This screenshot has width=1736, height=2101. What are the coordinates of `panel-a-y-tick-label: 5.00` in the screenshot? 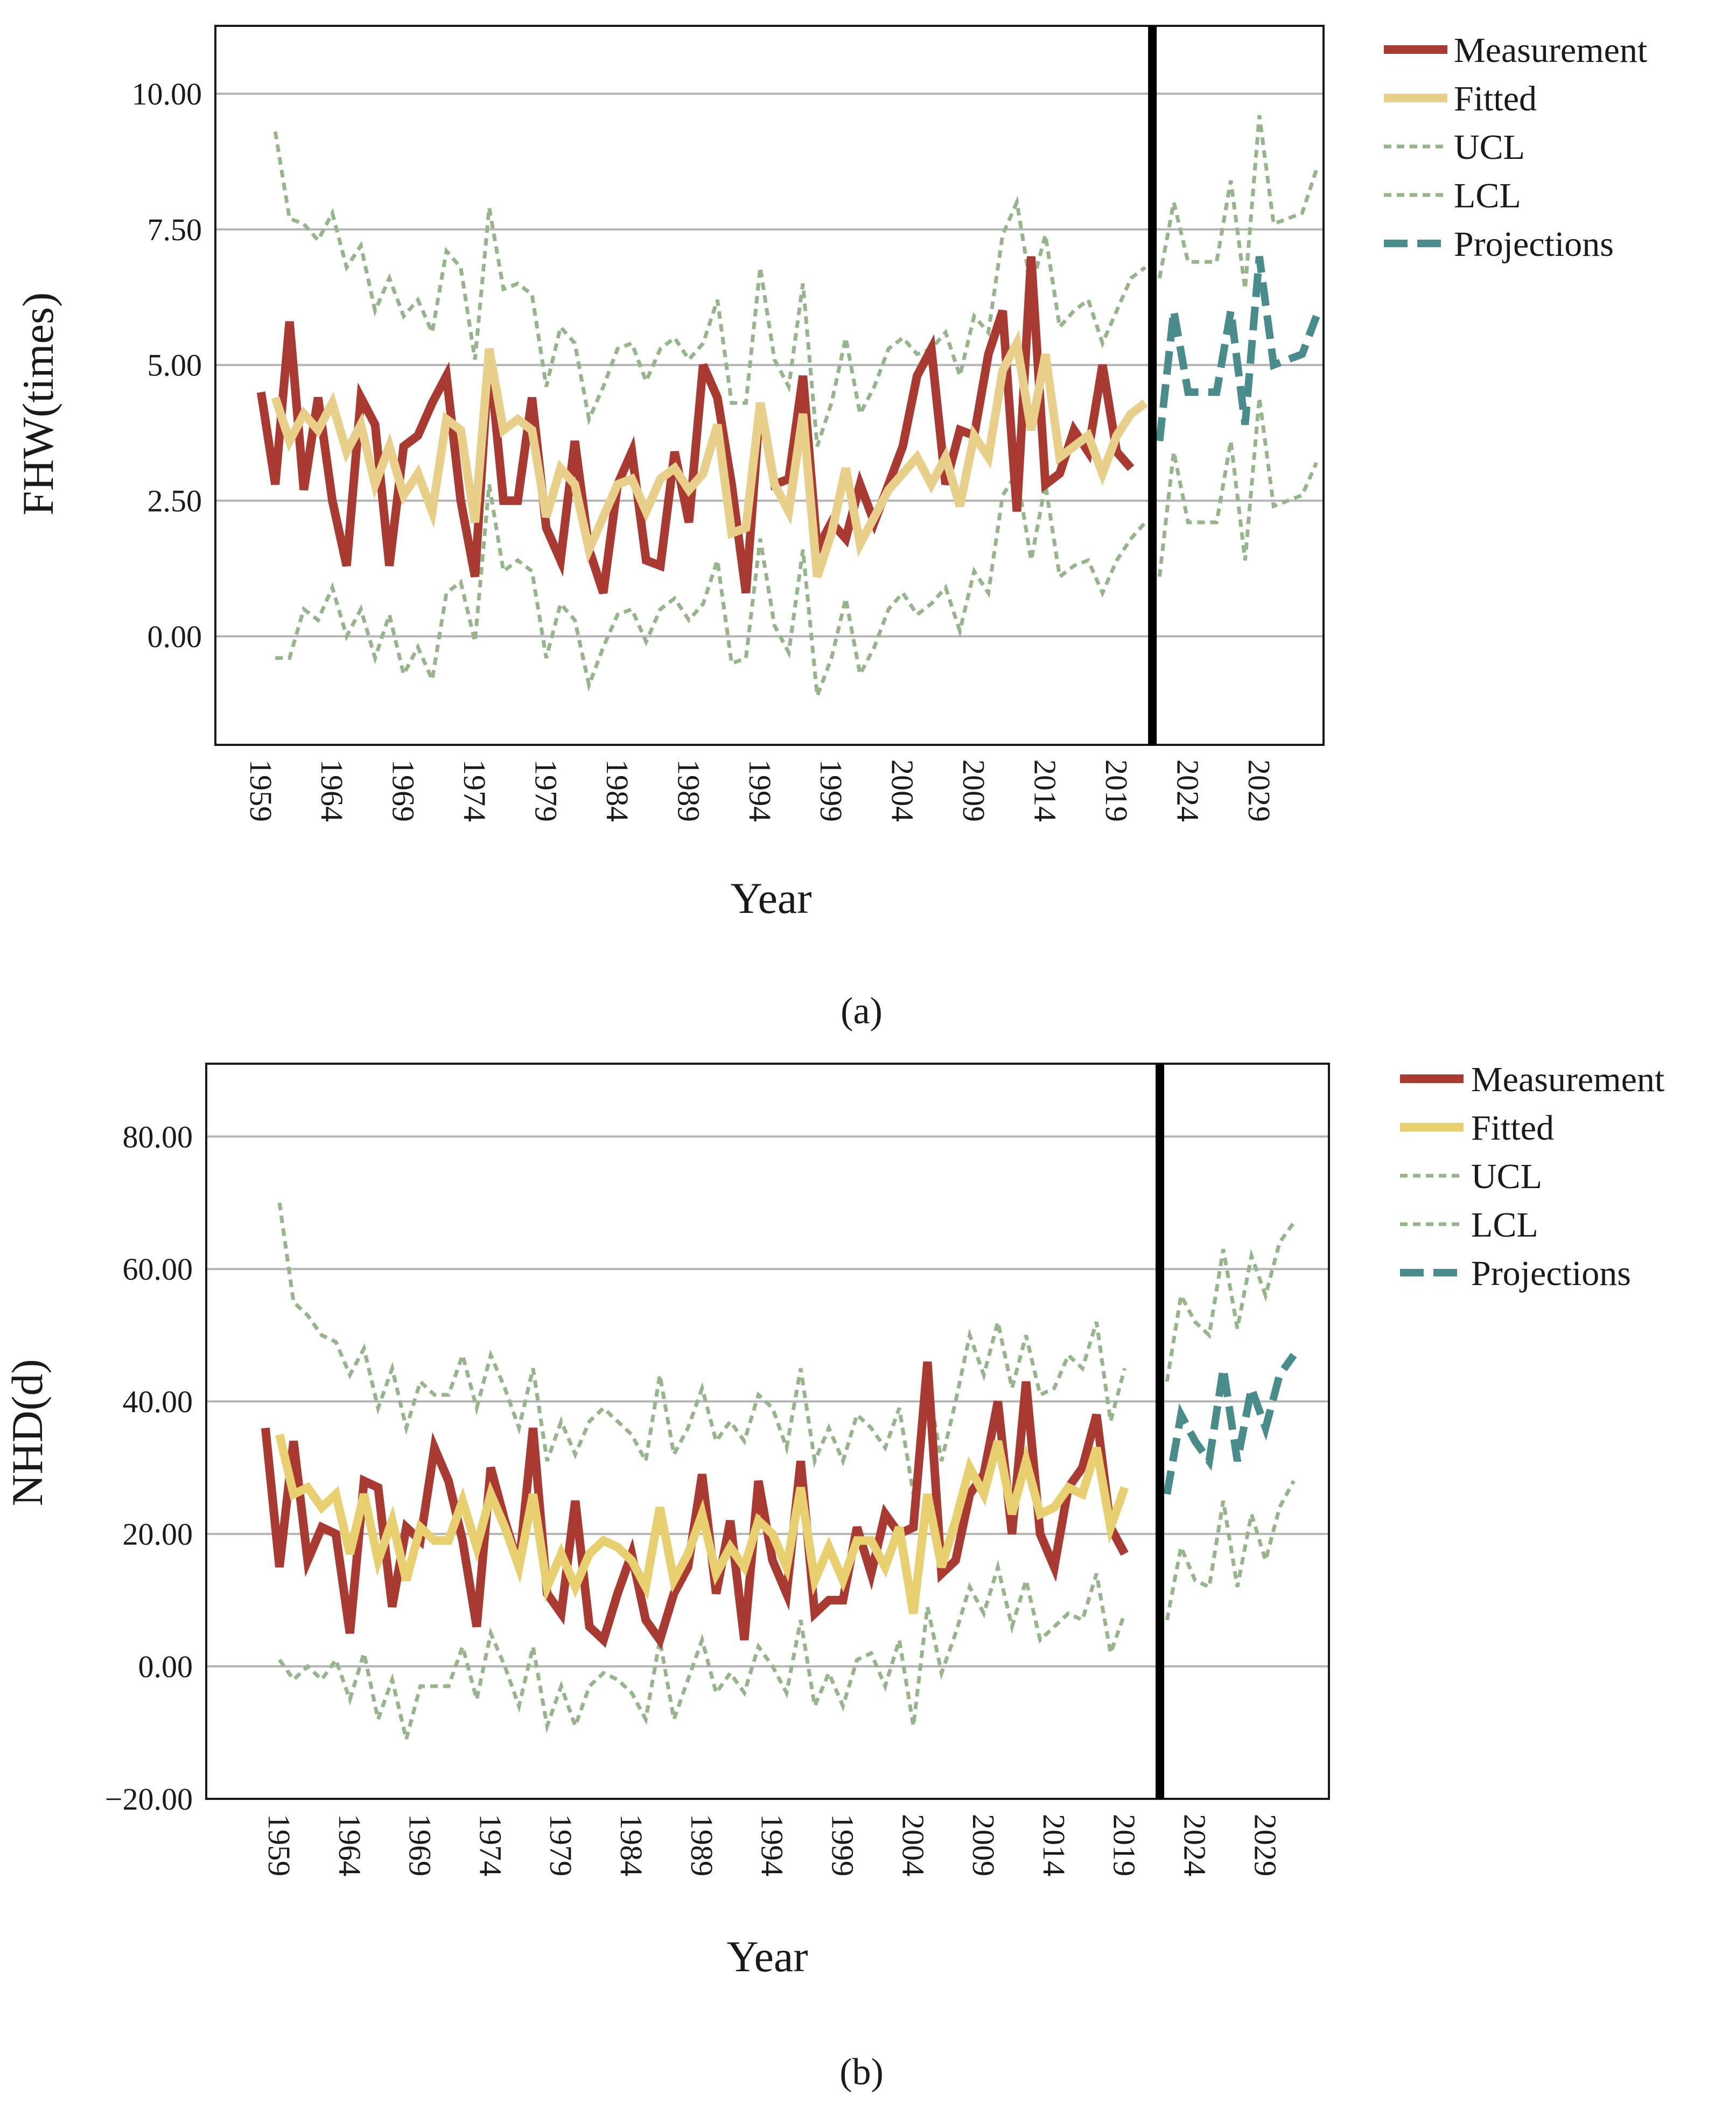 It's located at (175, 365).